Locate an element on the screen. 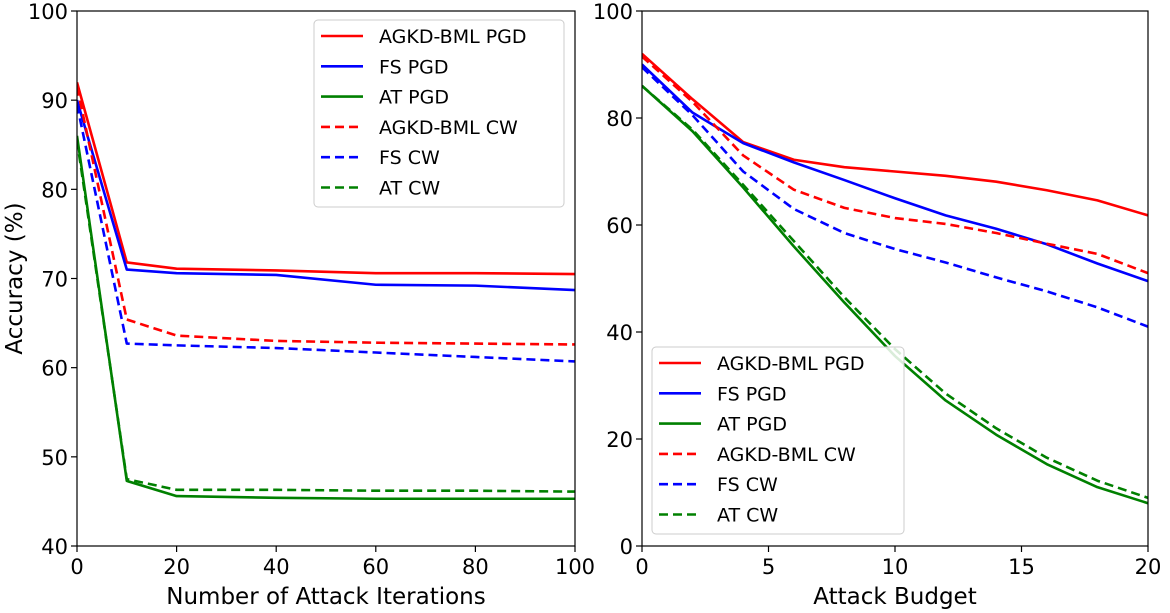 The width and height of the screenshot is (1170, 613). y-tick-label: 0 is located at coordinates (626, 547).